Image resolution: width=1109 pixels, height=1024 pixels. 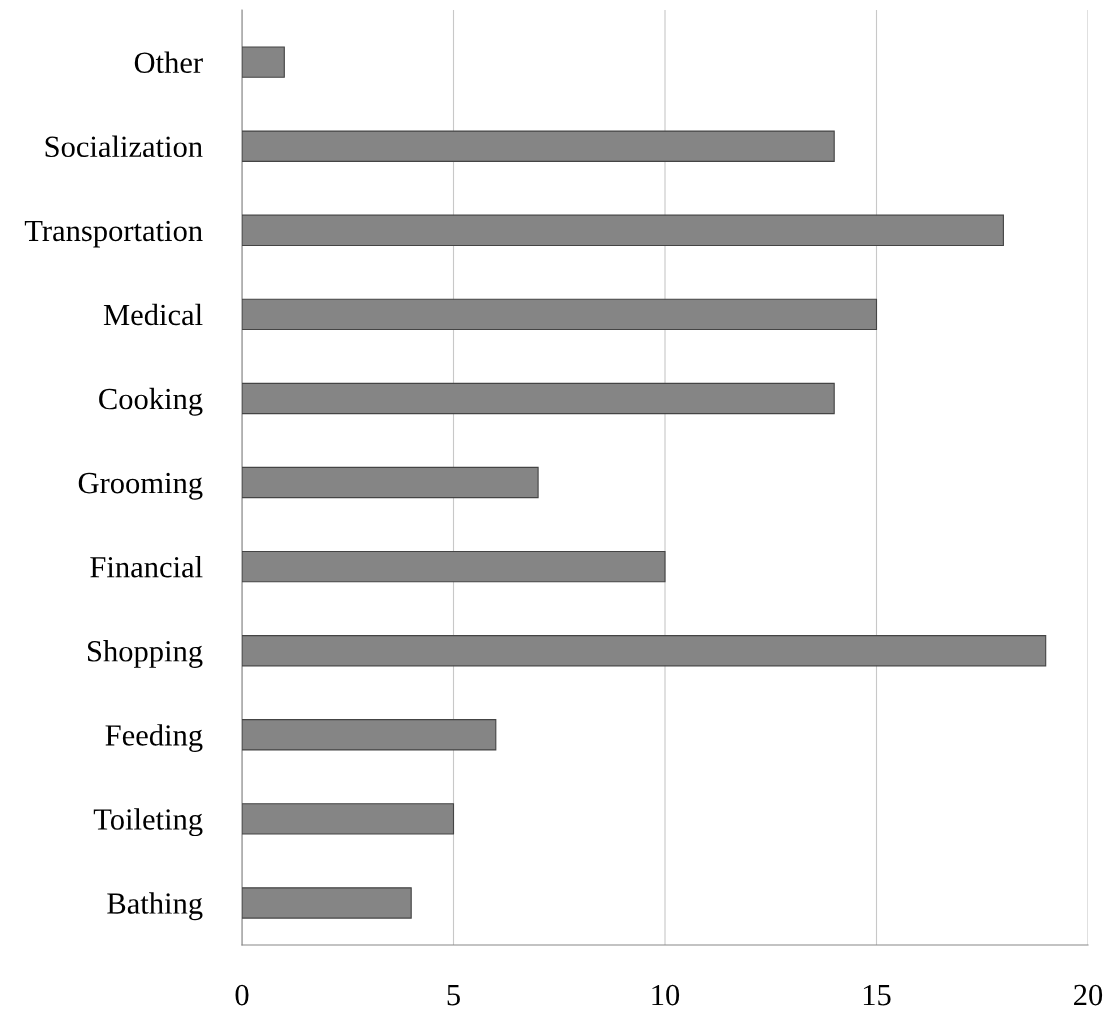 I want to click on y-tick-label: Transportation, so click(x=113, y=234).